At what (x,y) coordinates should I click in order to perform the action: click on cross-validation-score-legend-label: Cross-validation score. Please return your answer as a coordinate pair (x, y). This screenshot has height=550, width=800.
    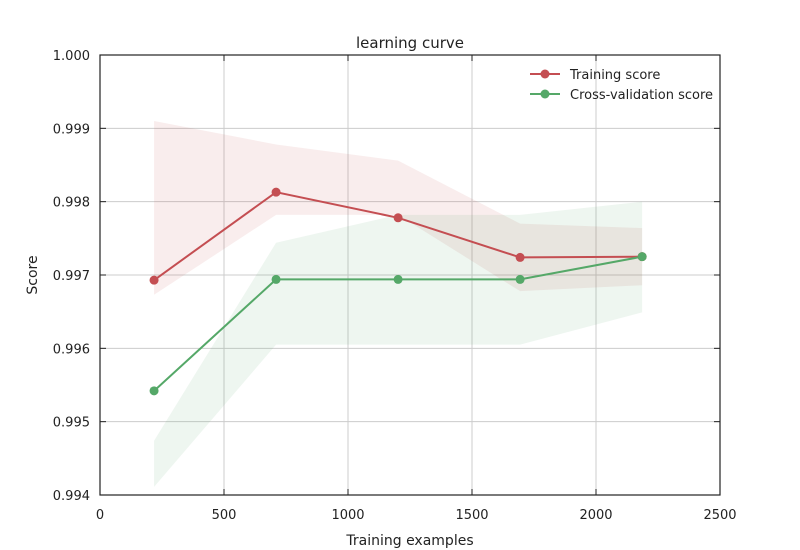
    Looking at the image, I should click on (641, 95).